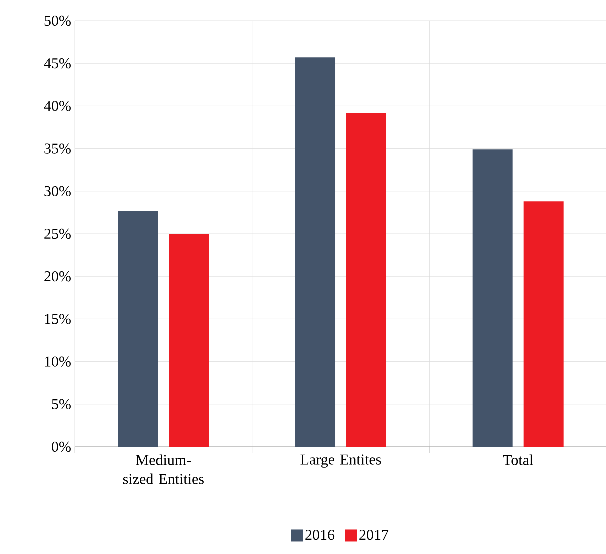 The height and width of the screenshot is (554, 606). I want to click on x-tick-label: Large Entites, so click(341, 461).